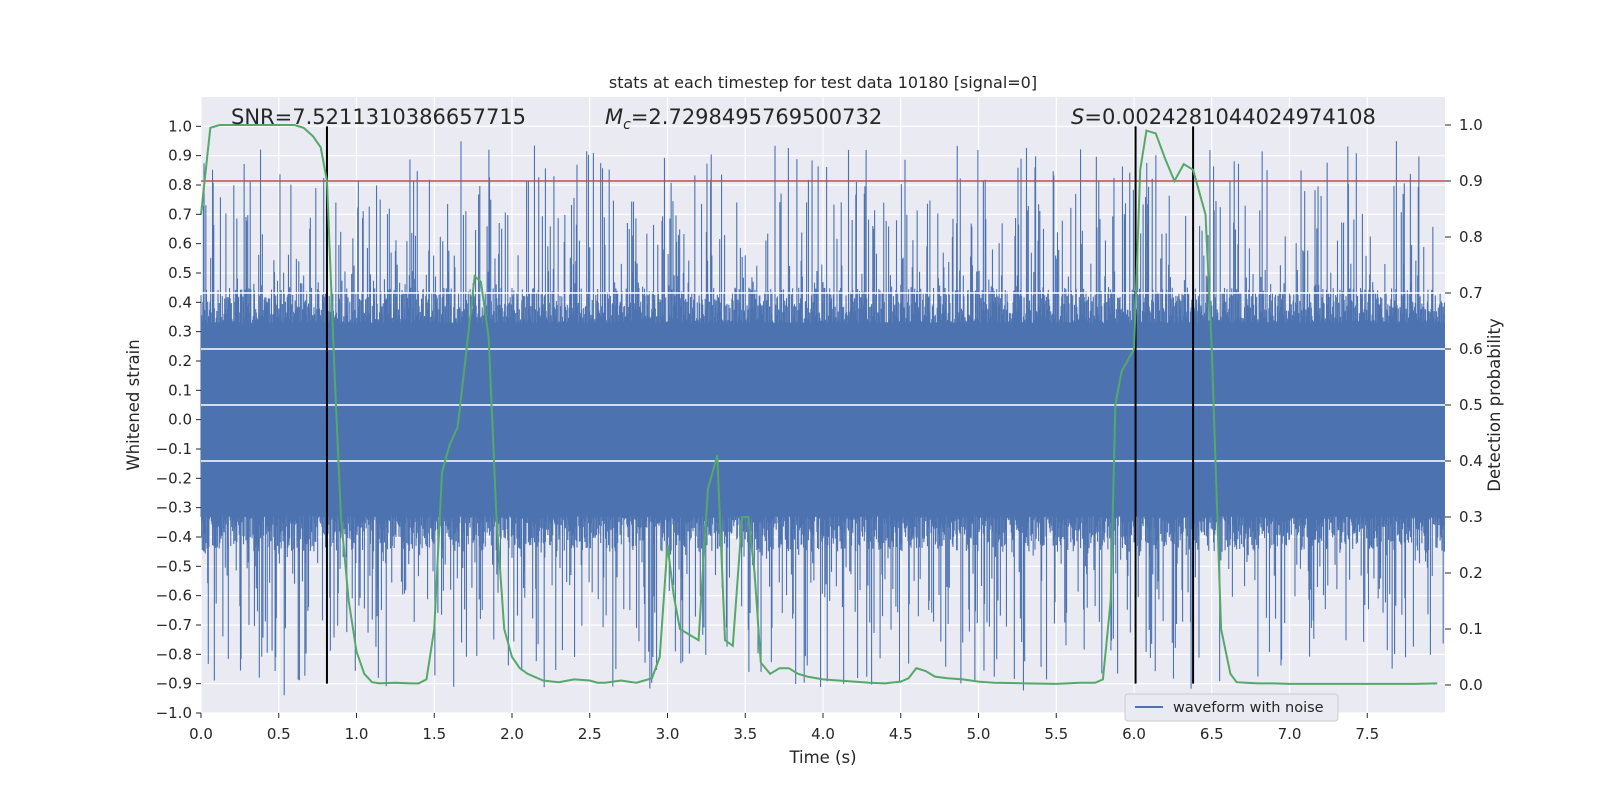 The image size is (1600, 800). I want to click on y2-tick-label: 1.0, so click(1471, 125).